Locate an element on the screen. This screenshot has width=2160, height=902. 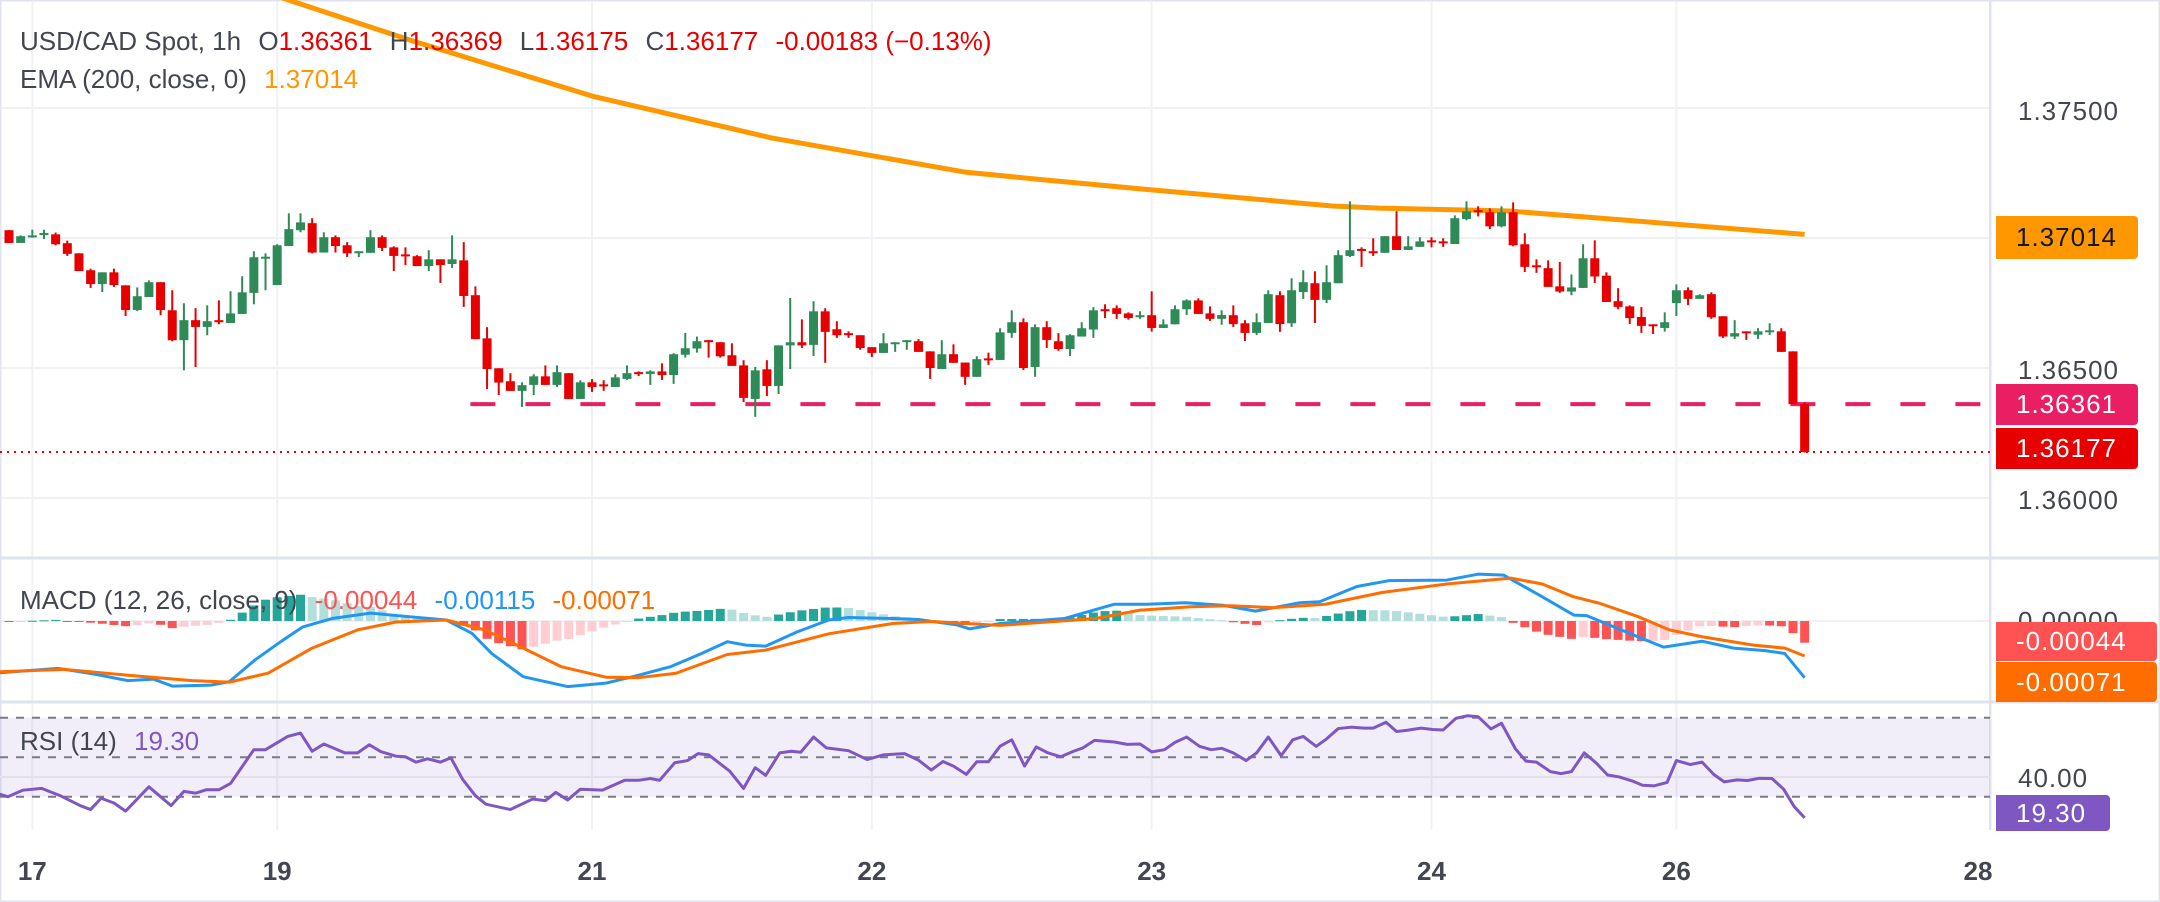
rsi-label: RSI (14) is located at coordinates (68, 741).